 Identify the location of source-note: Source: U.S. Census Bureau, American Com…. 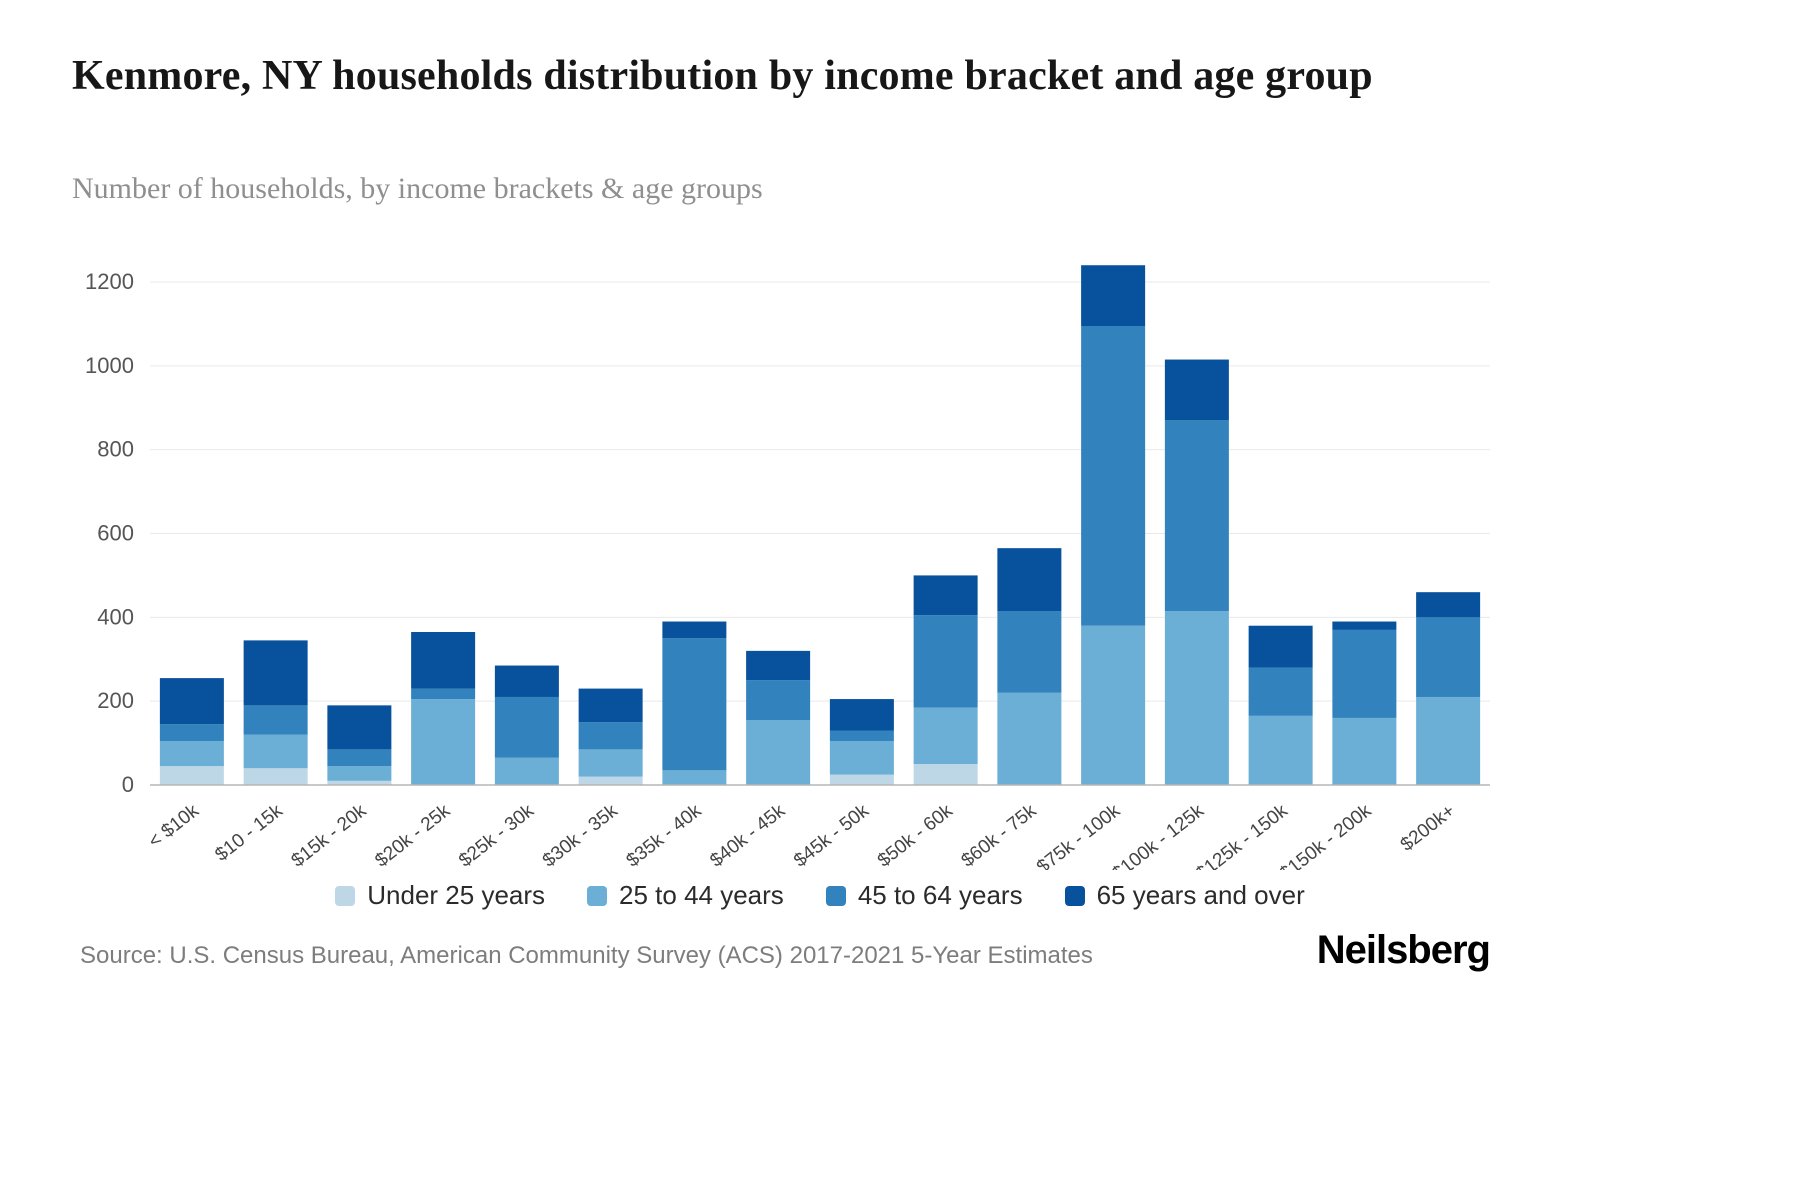
(586, 955).